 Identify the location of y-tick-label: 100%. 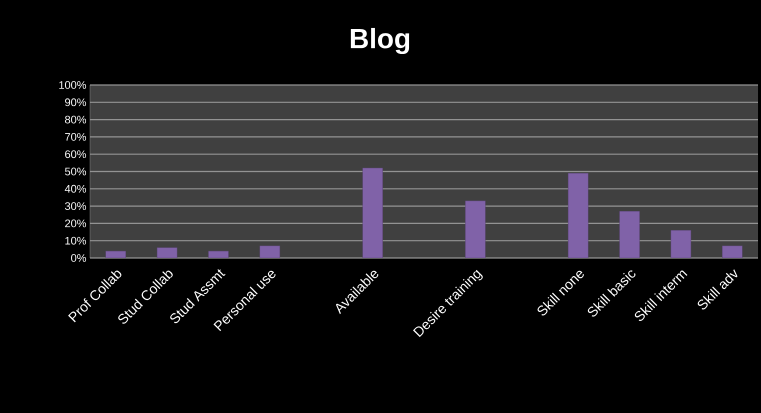
(72, 85).